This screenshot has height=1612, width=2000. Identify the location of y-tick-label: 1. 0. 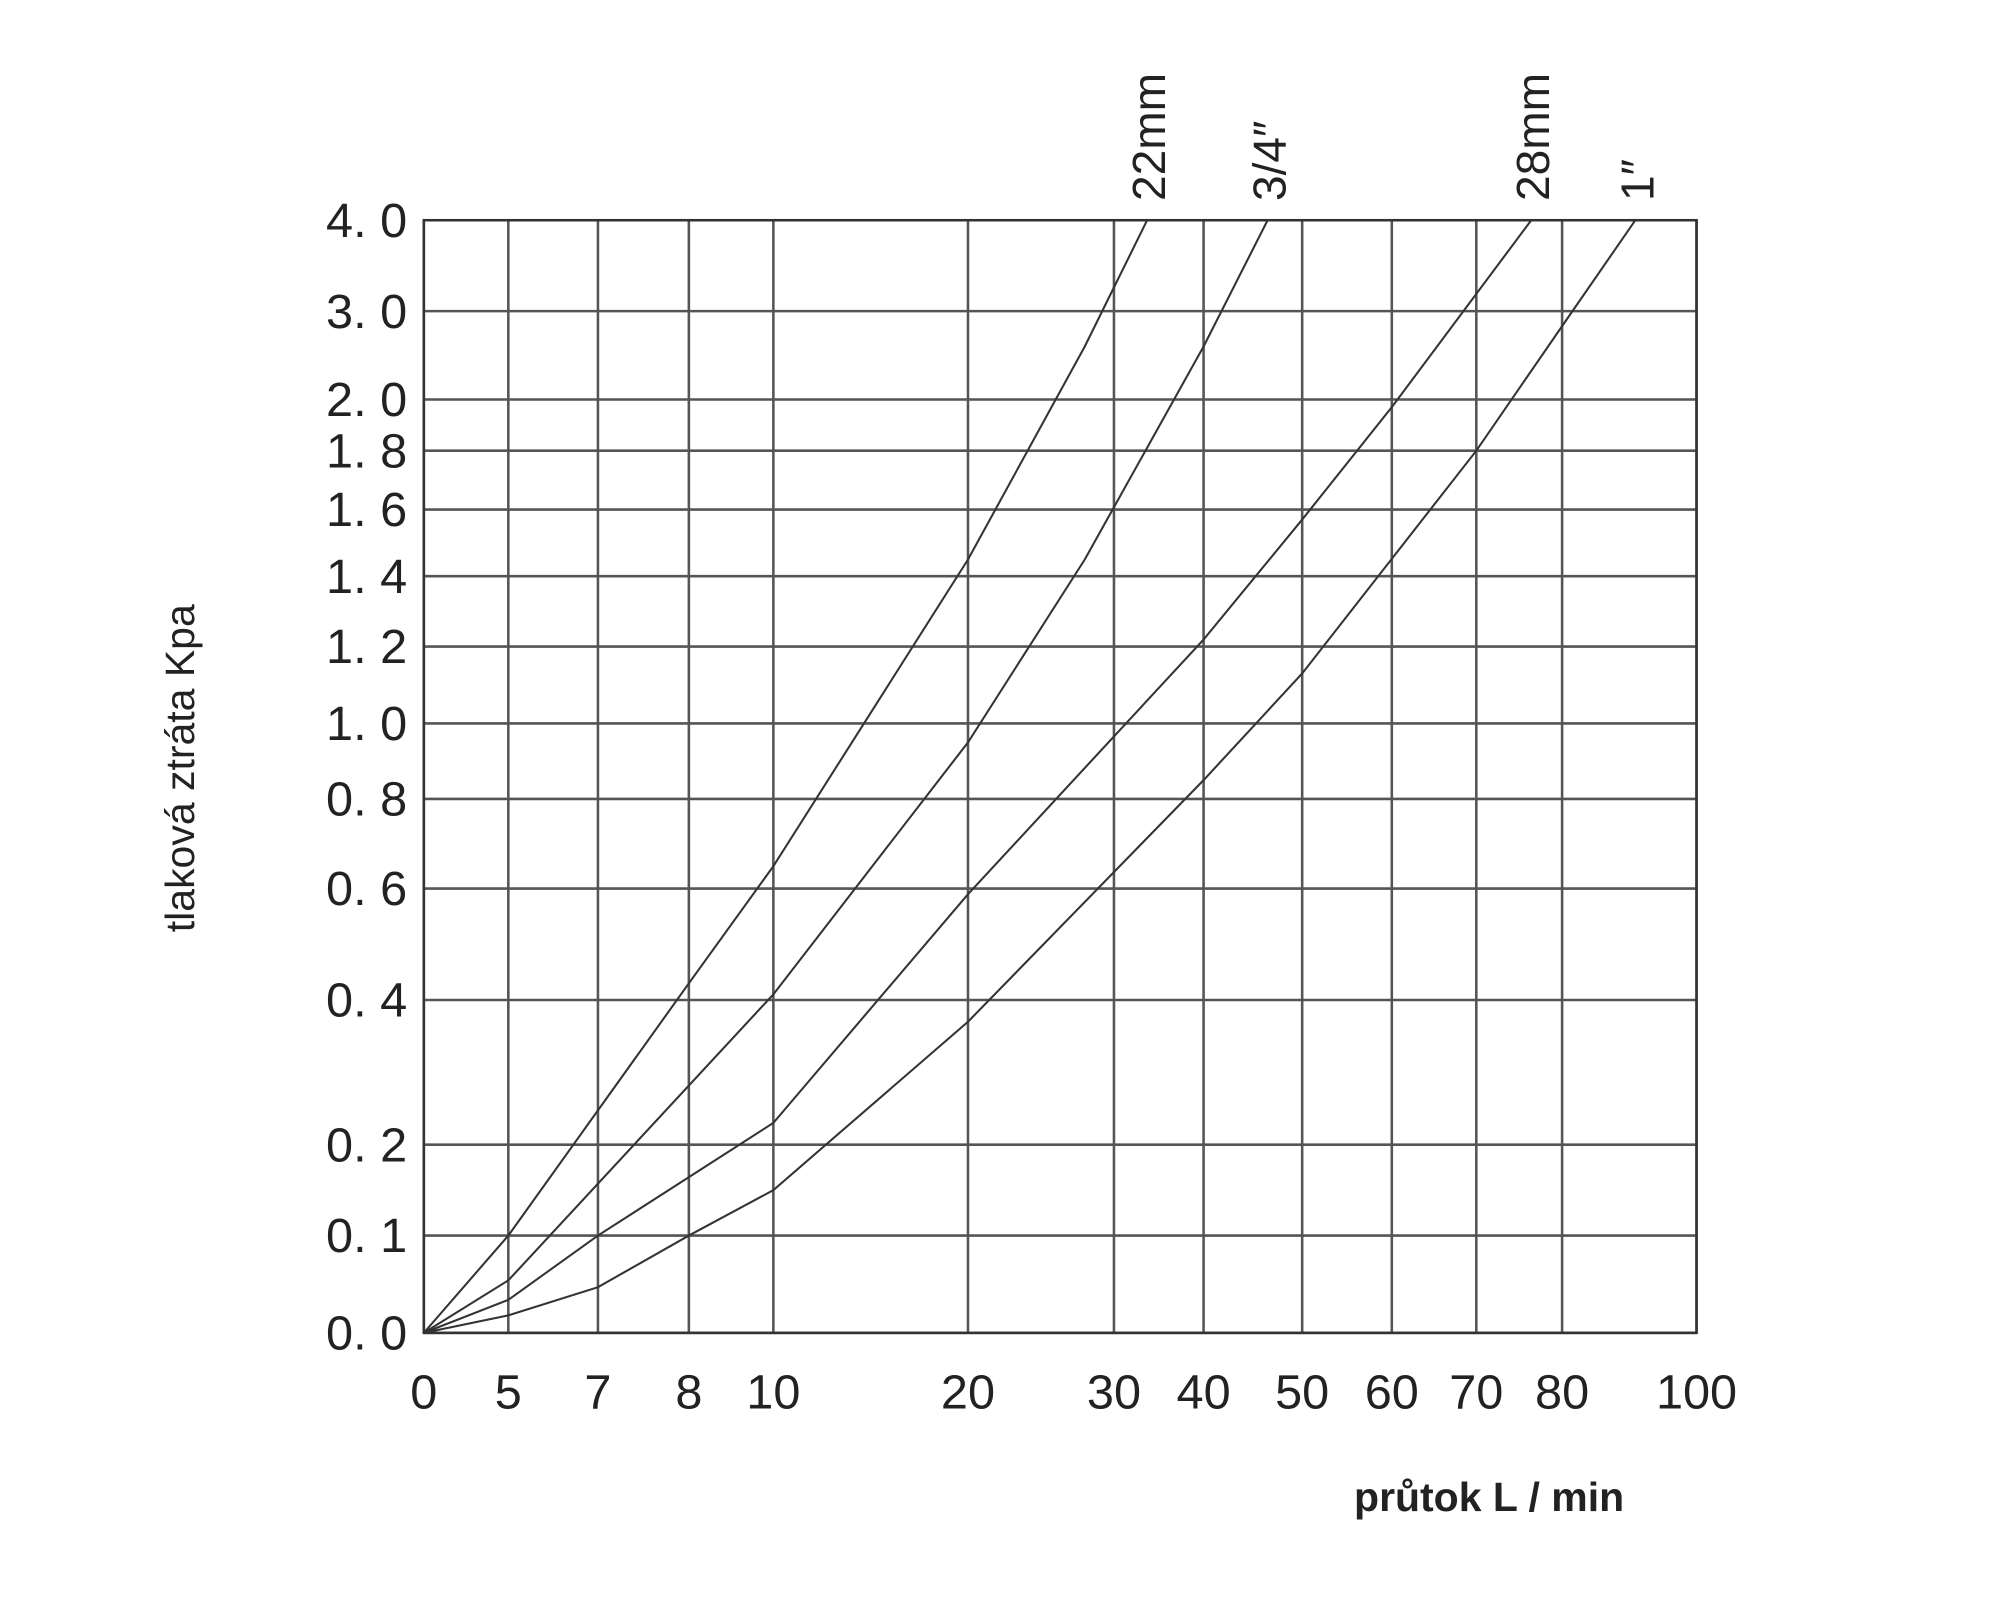
(366, 724).